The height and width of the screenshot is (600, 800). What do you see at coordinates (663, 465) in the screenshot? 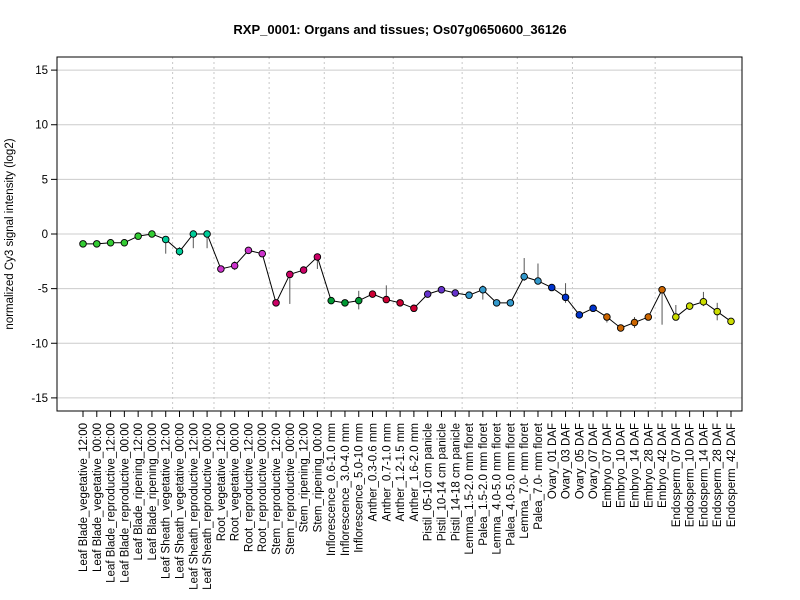
I see `x-tick-label: Embryo_42 DAF` at bounding box center [663, 465].